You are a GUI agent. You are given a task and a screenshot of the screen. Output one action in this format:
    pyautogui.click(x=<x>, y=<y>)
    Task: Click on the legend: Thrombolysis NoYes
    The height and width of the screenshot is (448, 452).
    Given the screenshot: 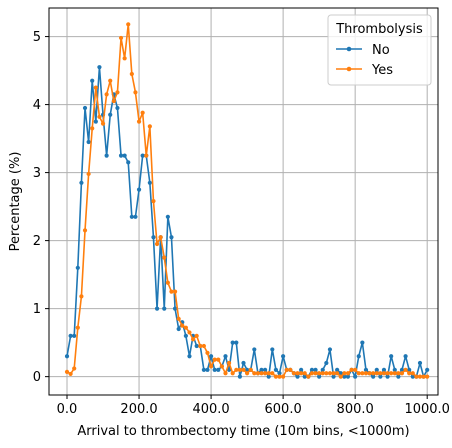 What is the action you would take?
    pyautogui.click(x=379, y=50)
    